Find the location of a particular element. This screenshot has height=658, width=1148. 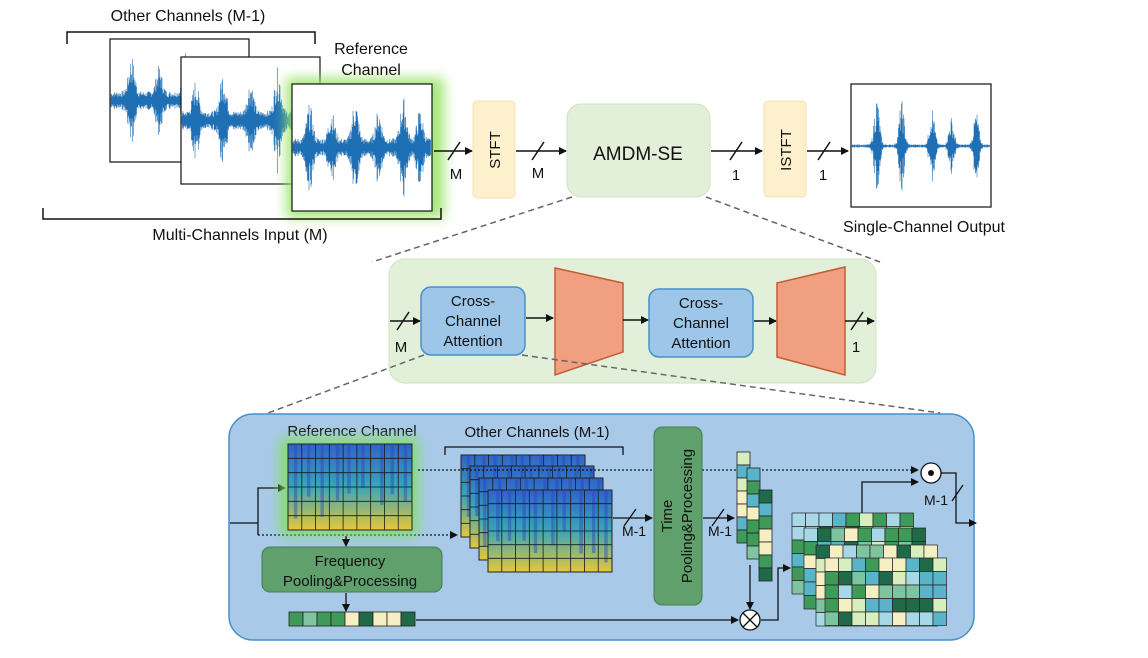

frequency-pooling-box is located at coordinates (352, 569).